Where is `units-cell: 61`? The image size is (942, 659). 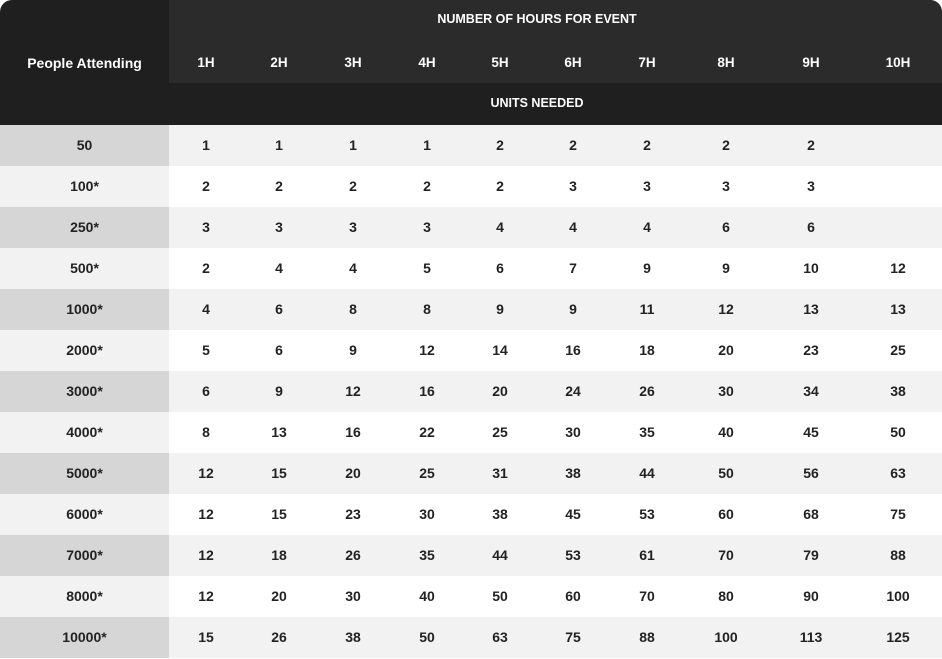 units-cell: 61 is located at coordinates (647, 555).